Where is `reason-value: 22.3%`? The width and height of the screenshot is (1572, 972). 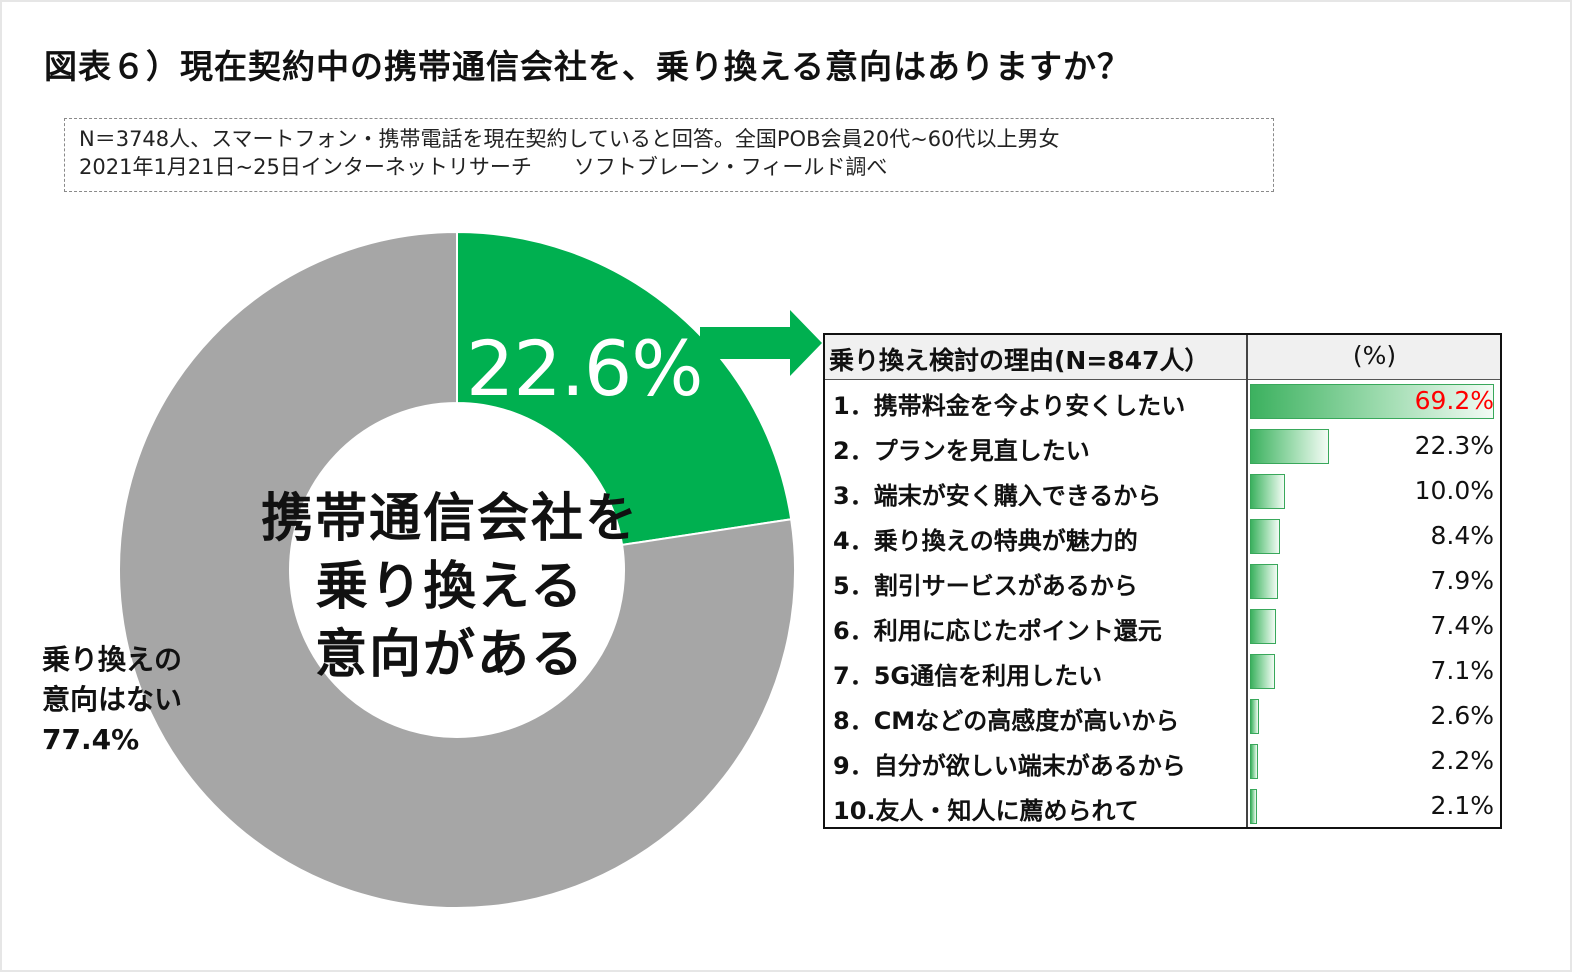
reason-value: 22.3% is located at coordinates (1454, 445).